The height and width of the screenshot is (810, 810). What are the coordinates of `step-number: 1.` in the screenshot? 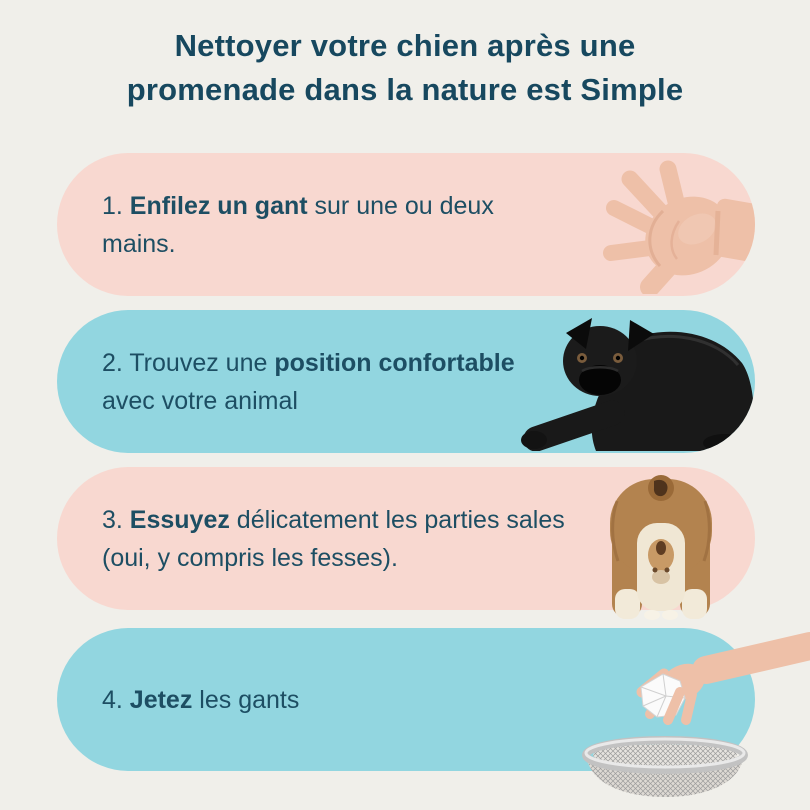 It's located at (116, 205).